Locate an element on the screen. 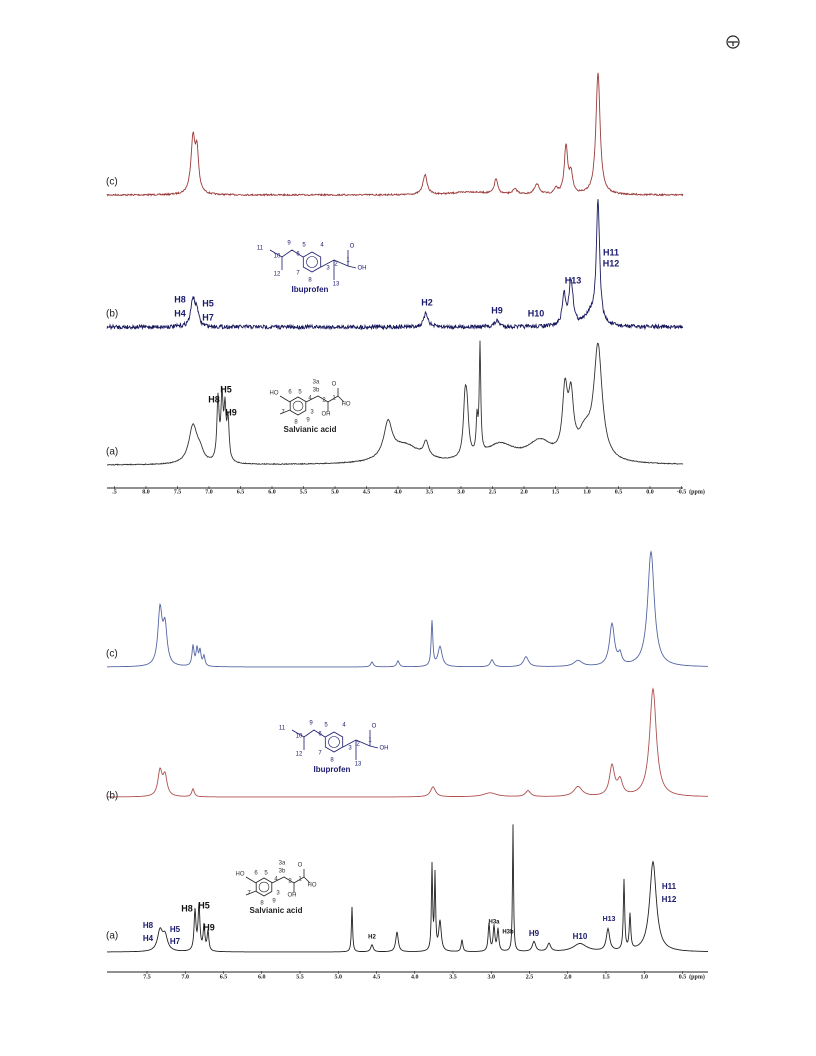 Image resolution: width=816 pixels, height=1056 pixels. tick-label: 5.0 is located at coordinates (335, 492).